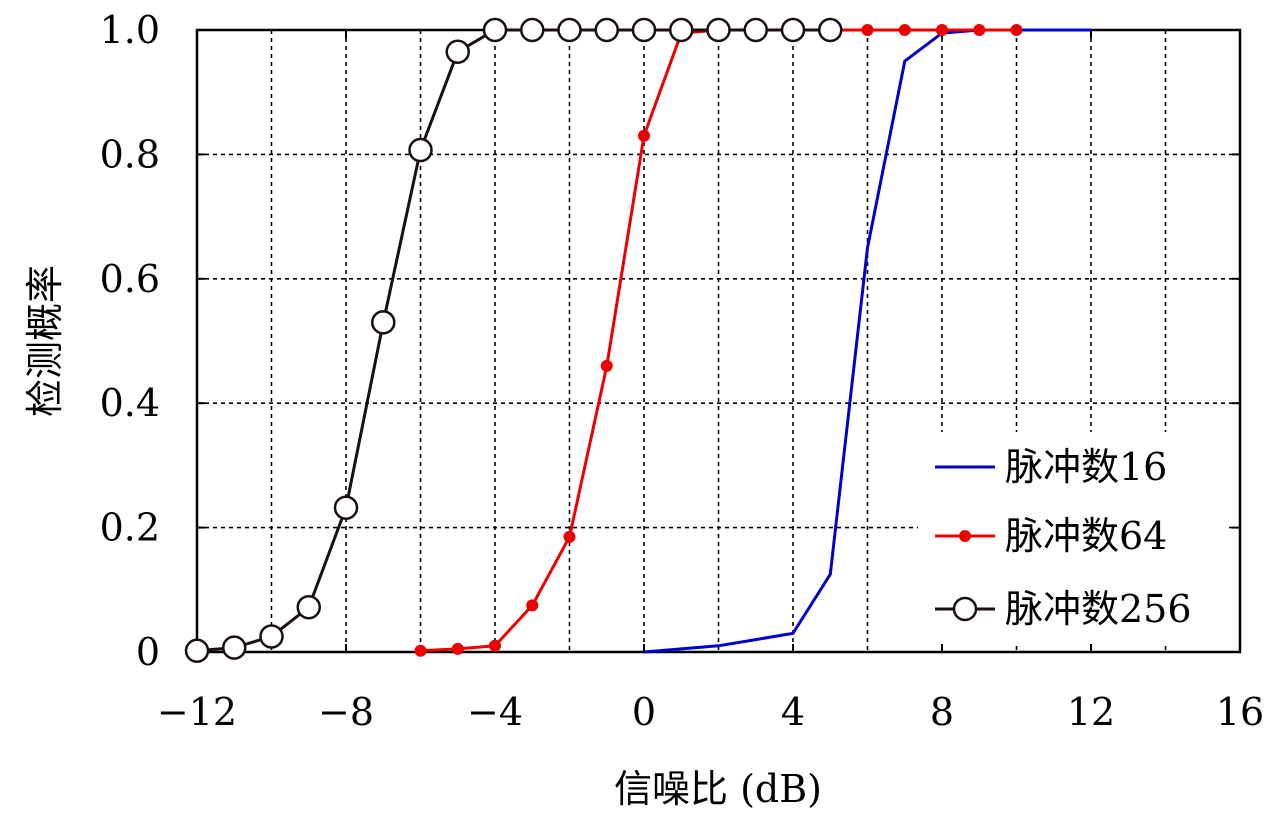 Image resolution: width=1280 pixels, height=819 pixels. I want to click on legend-label: 脉冲数256, so click(1098, 609).